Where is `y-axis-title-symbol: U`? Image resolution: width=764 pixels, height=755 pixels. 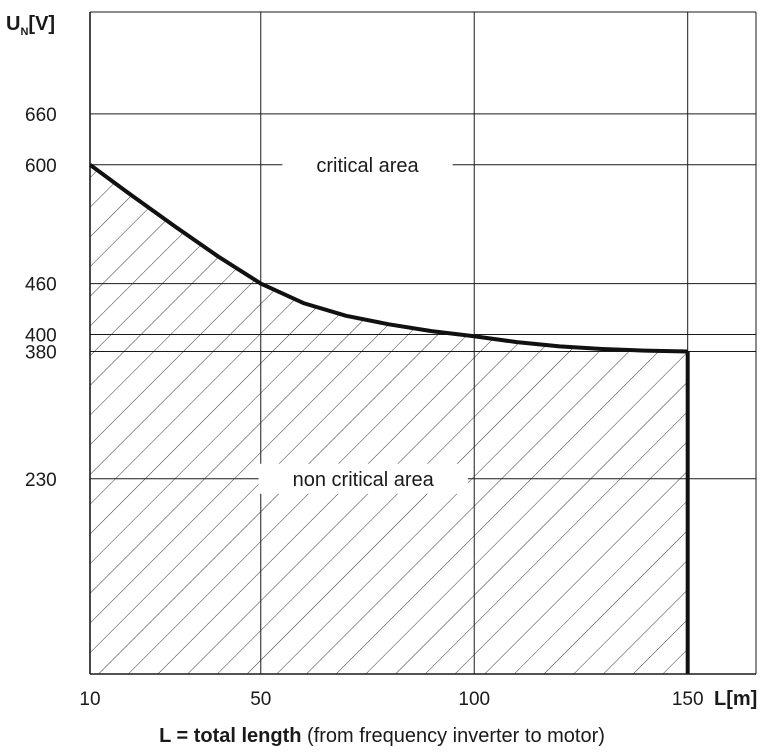 y-axis-title-symbol: U is located at coordinates (13, 24).